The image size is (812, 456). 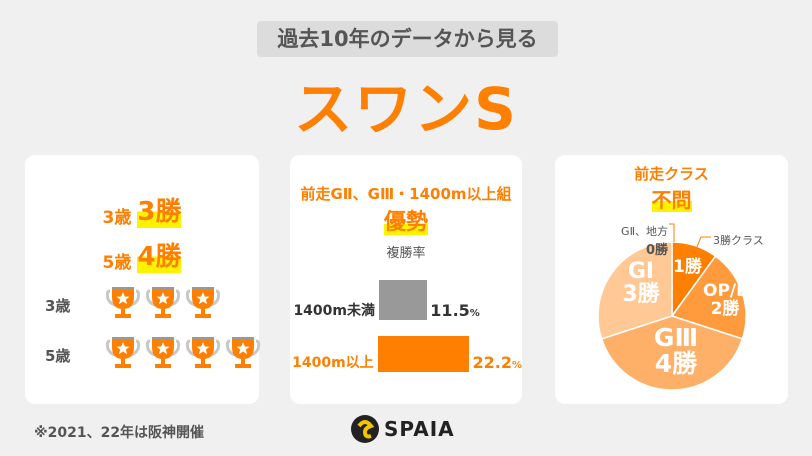 What do you see at coordinates (656, 250) in the screenshot?
I see `slice-wins: 0勝` at bounding box center [656, 250].